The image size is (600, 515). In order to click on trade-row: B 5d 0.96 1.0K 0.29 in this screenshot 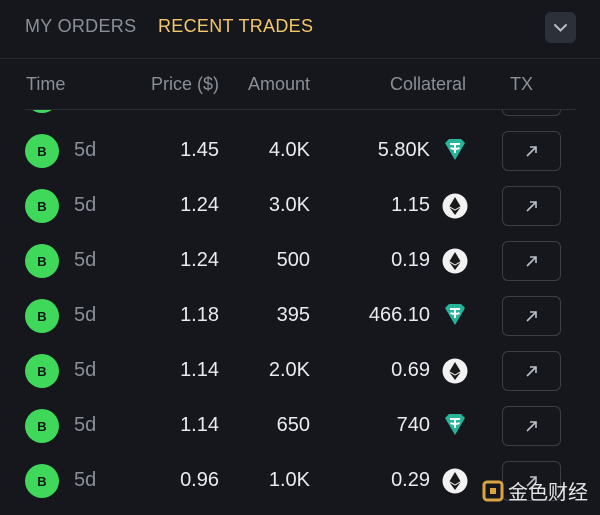, I will do `click(300, 480)`.